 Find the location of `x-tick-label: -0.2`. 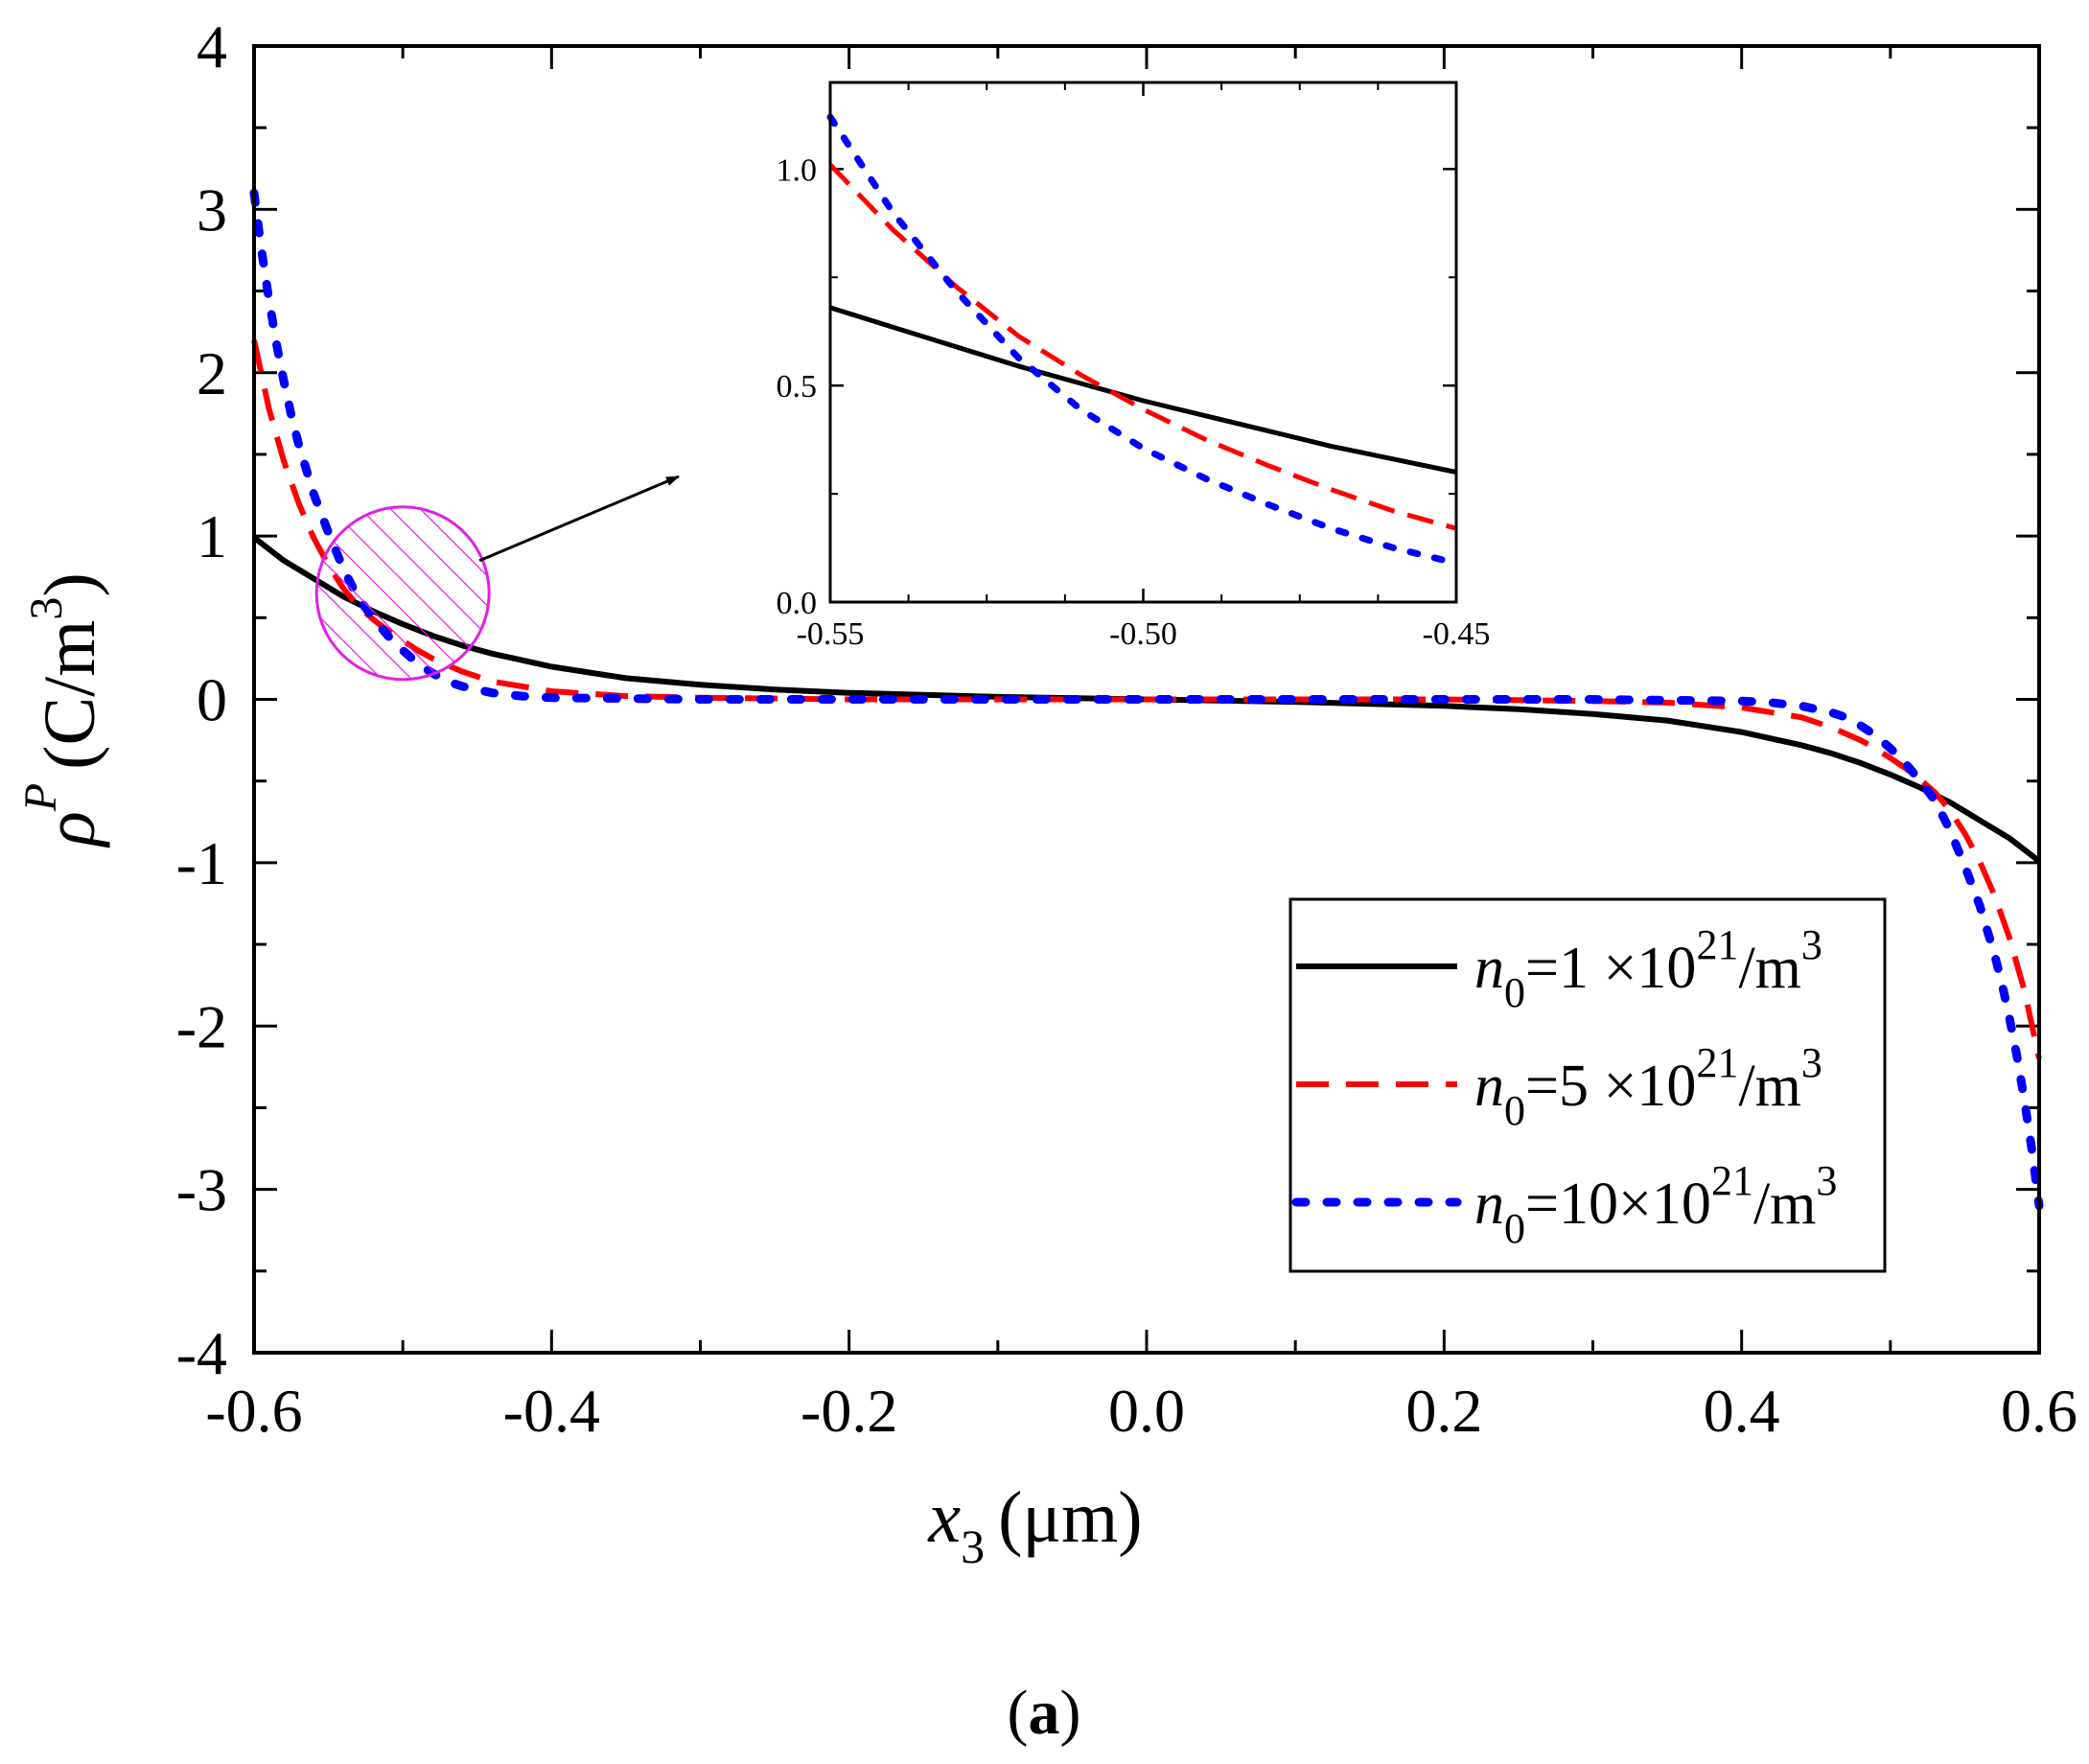

x-tick-label: -0.2 is located at coordinates (849, 1411).